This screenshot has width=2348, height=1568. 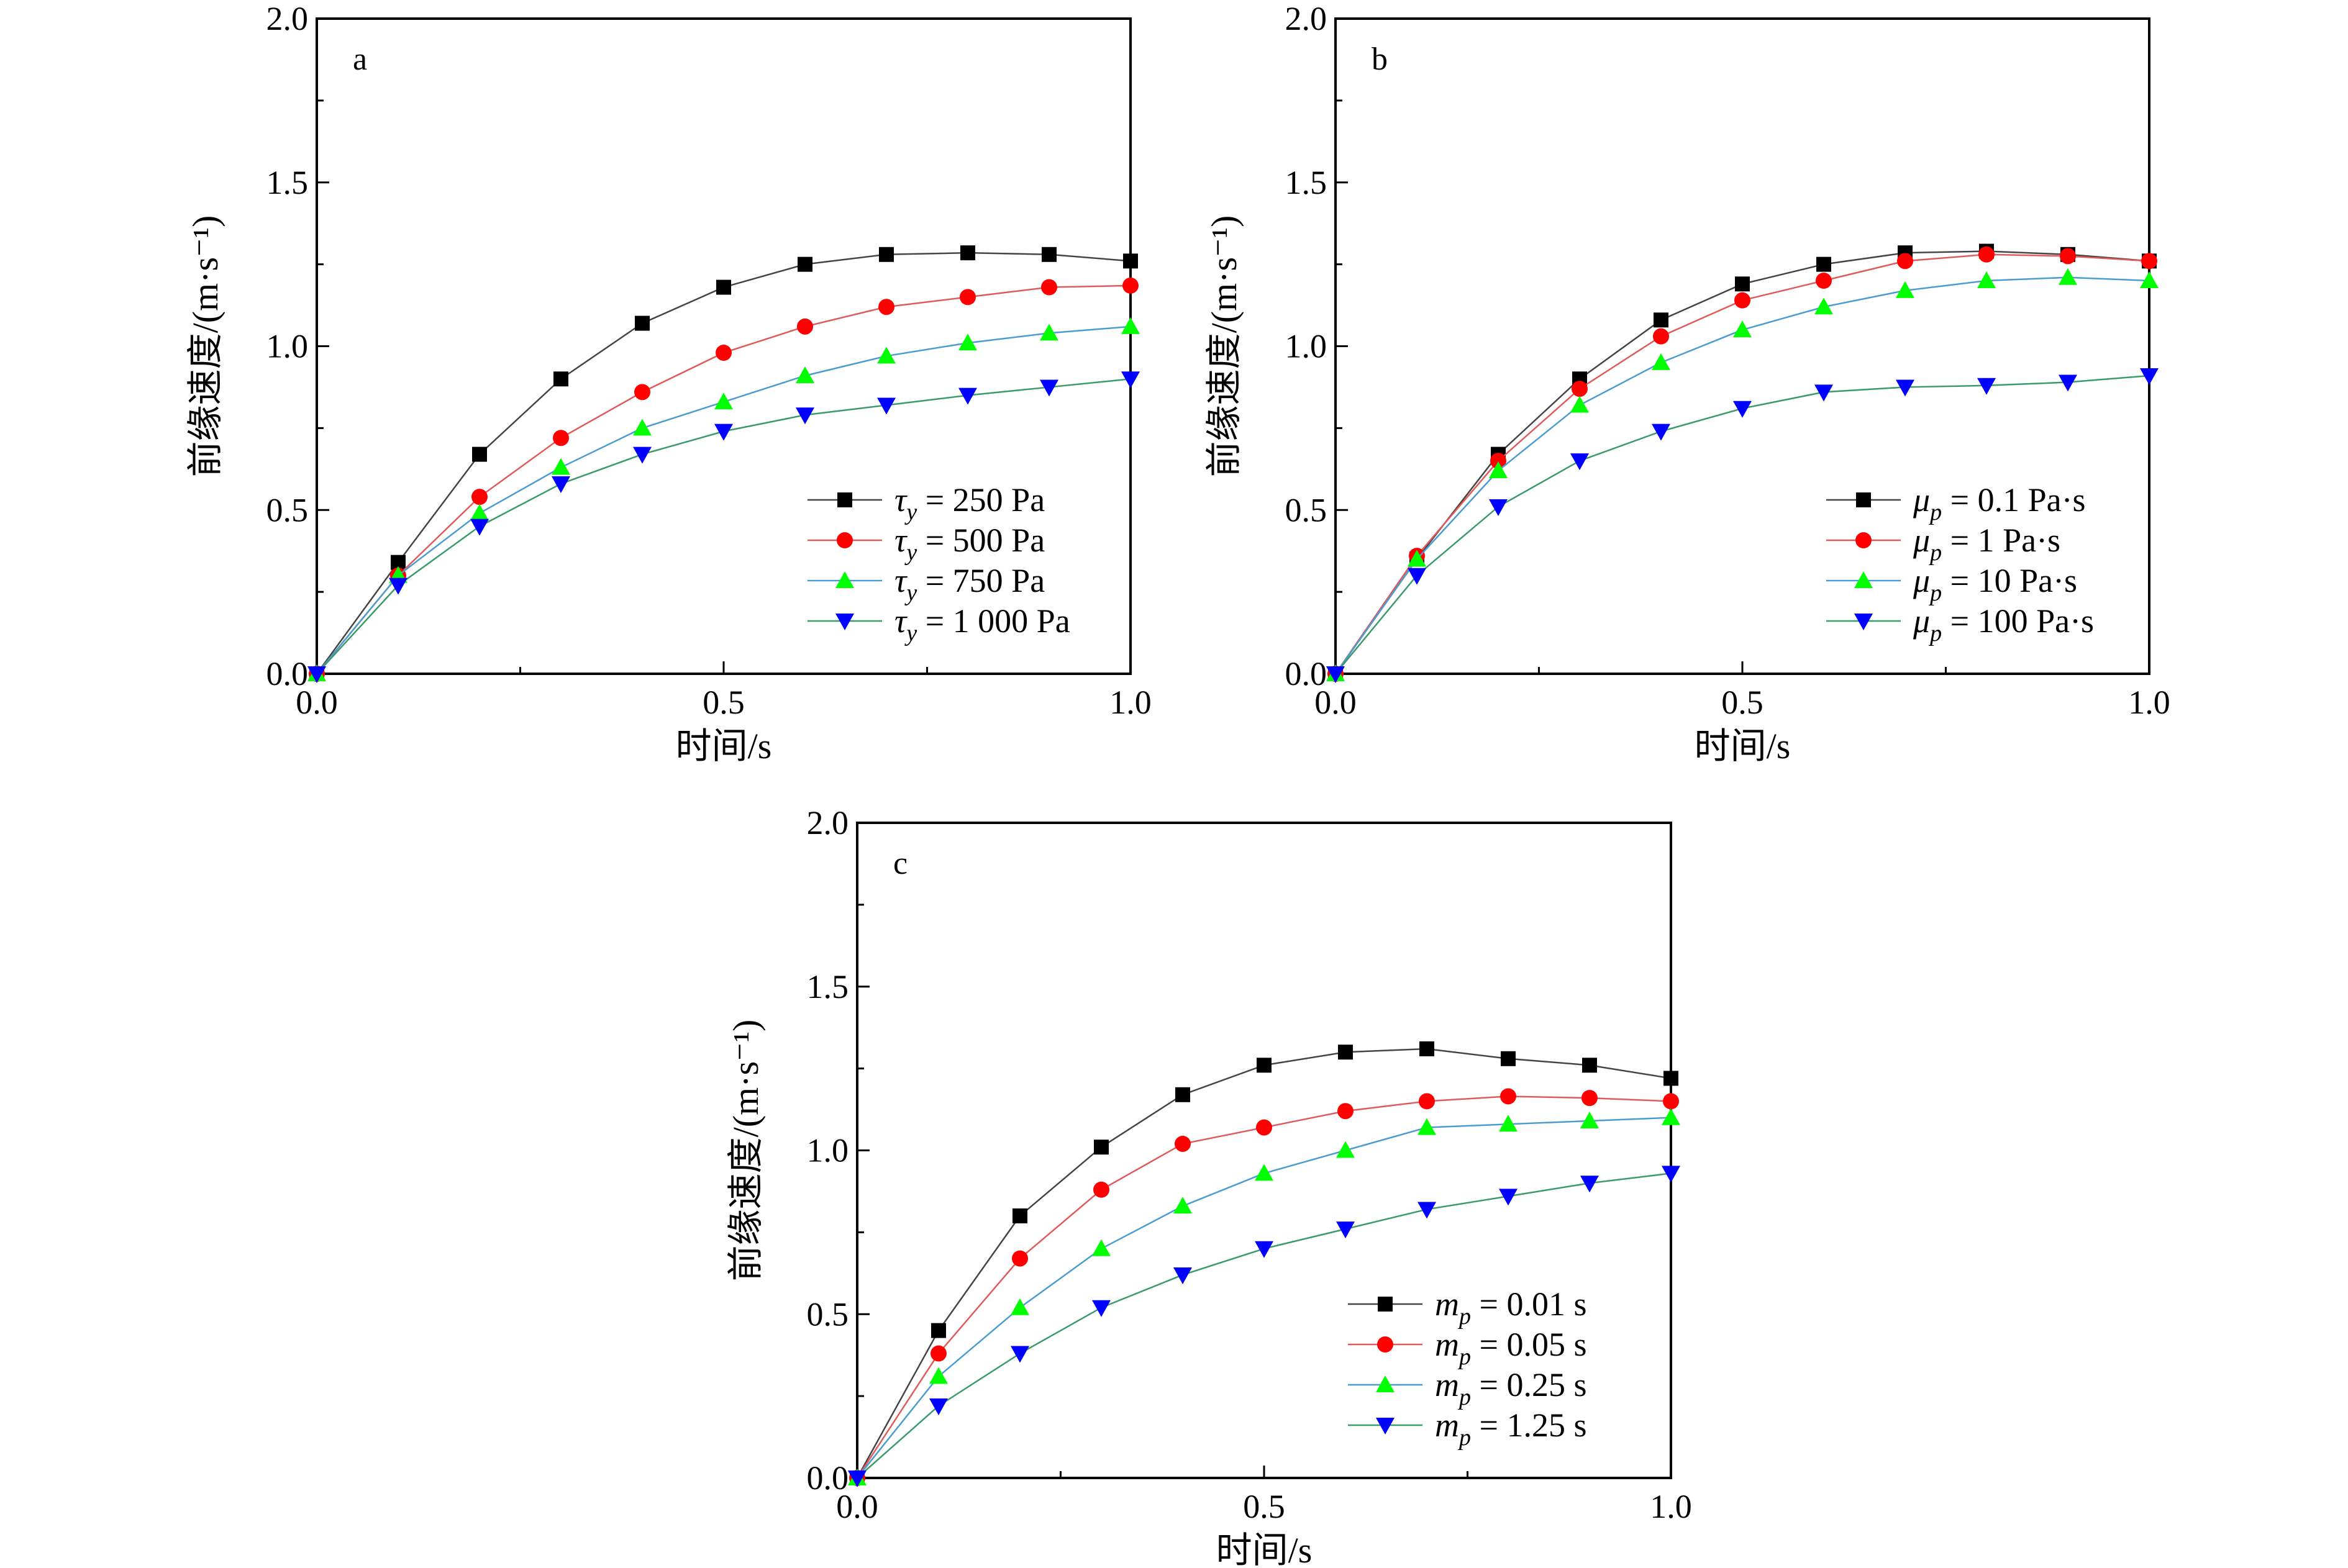 I want to click on legend-text: = 0.01 s, so click(x=1528, y=1304).